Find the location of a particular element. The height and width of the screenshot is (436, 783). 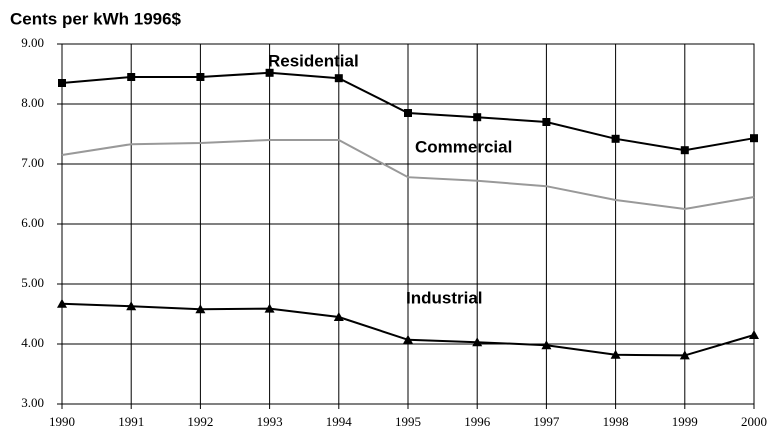

x-tick-label: 1997 is located at coordinates (546, 421).